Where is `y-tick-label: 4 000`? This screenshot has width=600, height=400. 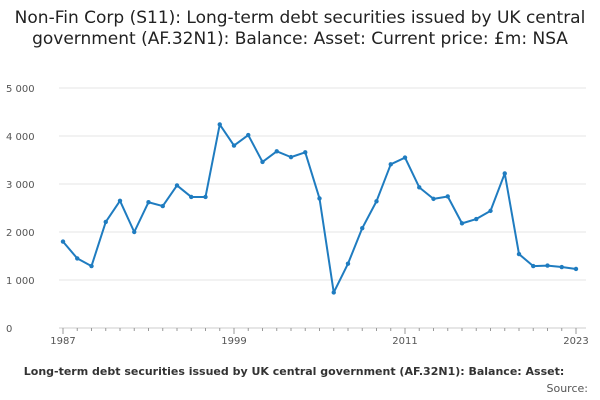
y-tick-label: 4 000 is located at coordinates (20, 137).